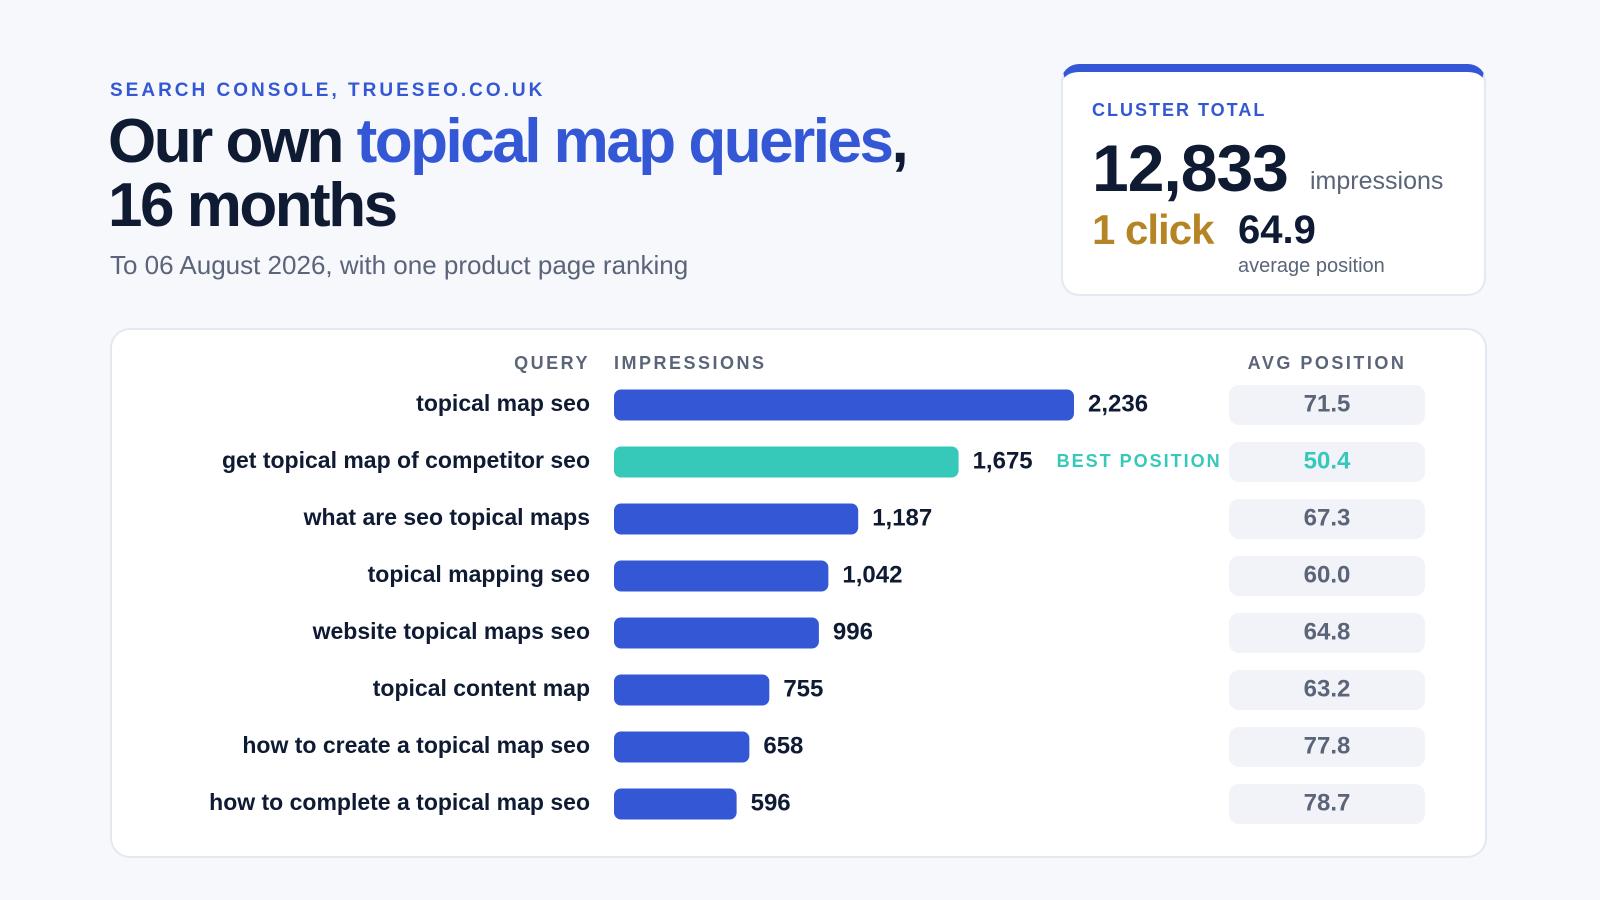 The image size is (1600, 900). I want to click on query-label: get topical map of competitor seo, so click(406, 460).